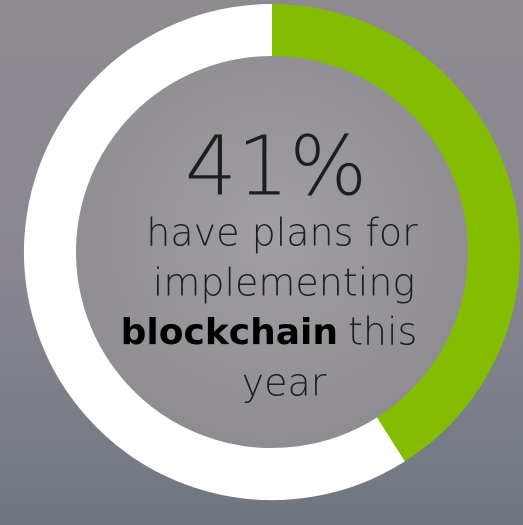 This screenshot has height=525, width=523. Describe the element at coordinates (382, 332) in the screenshot. I see `caption: this` at that location.